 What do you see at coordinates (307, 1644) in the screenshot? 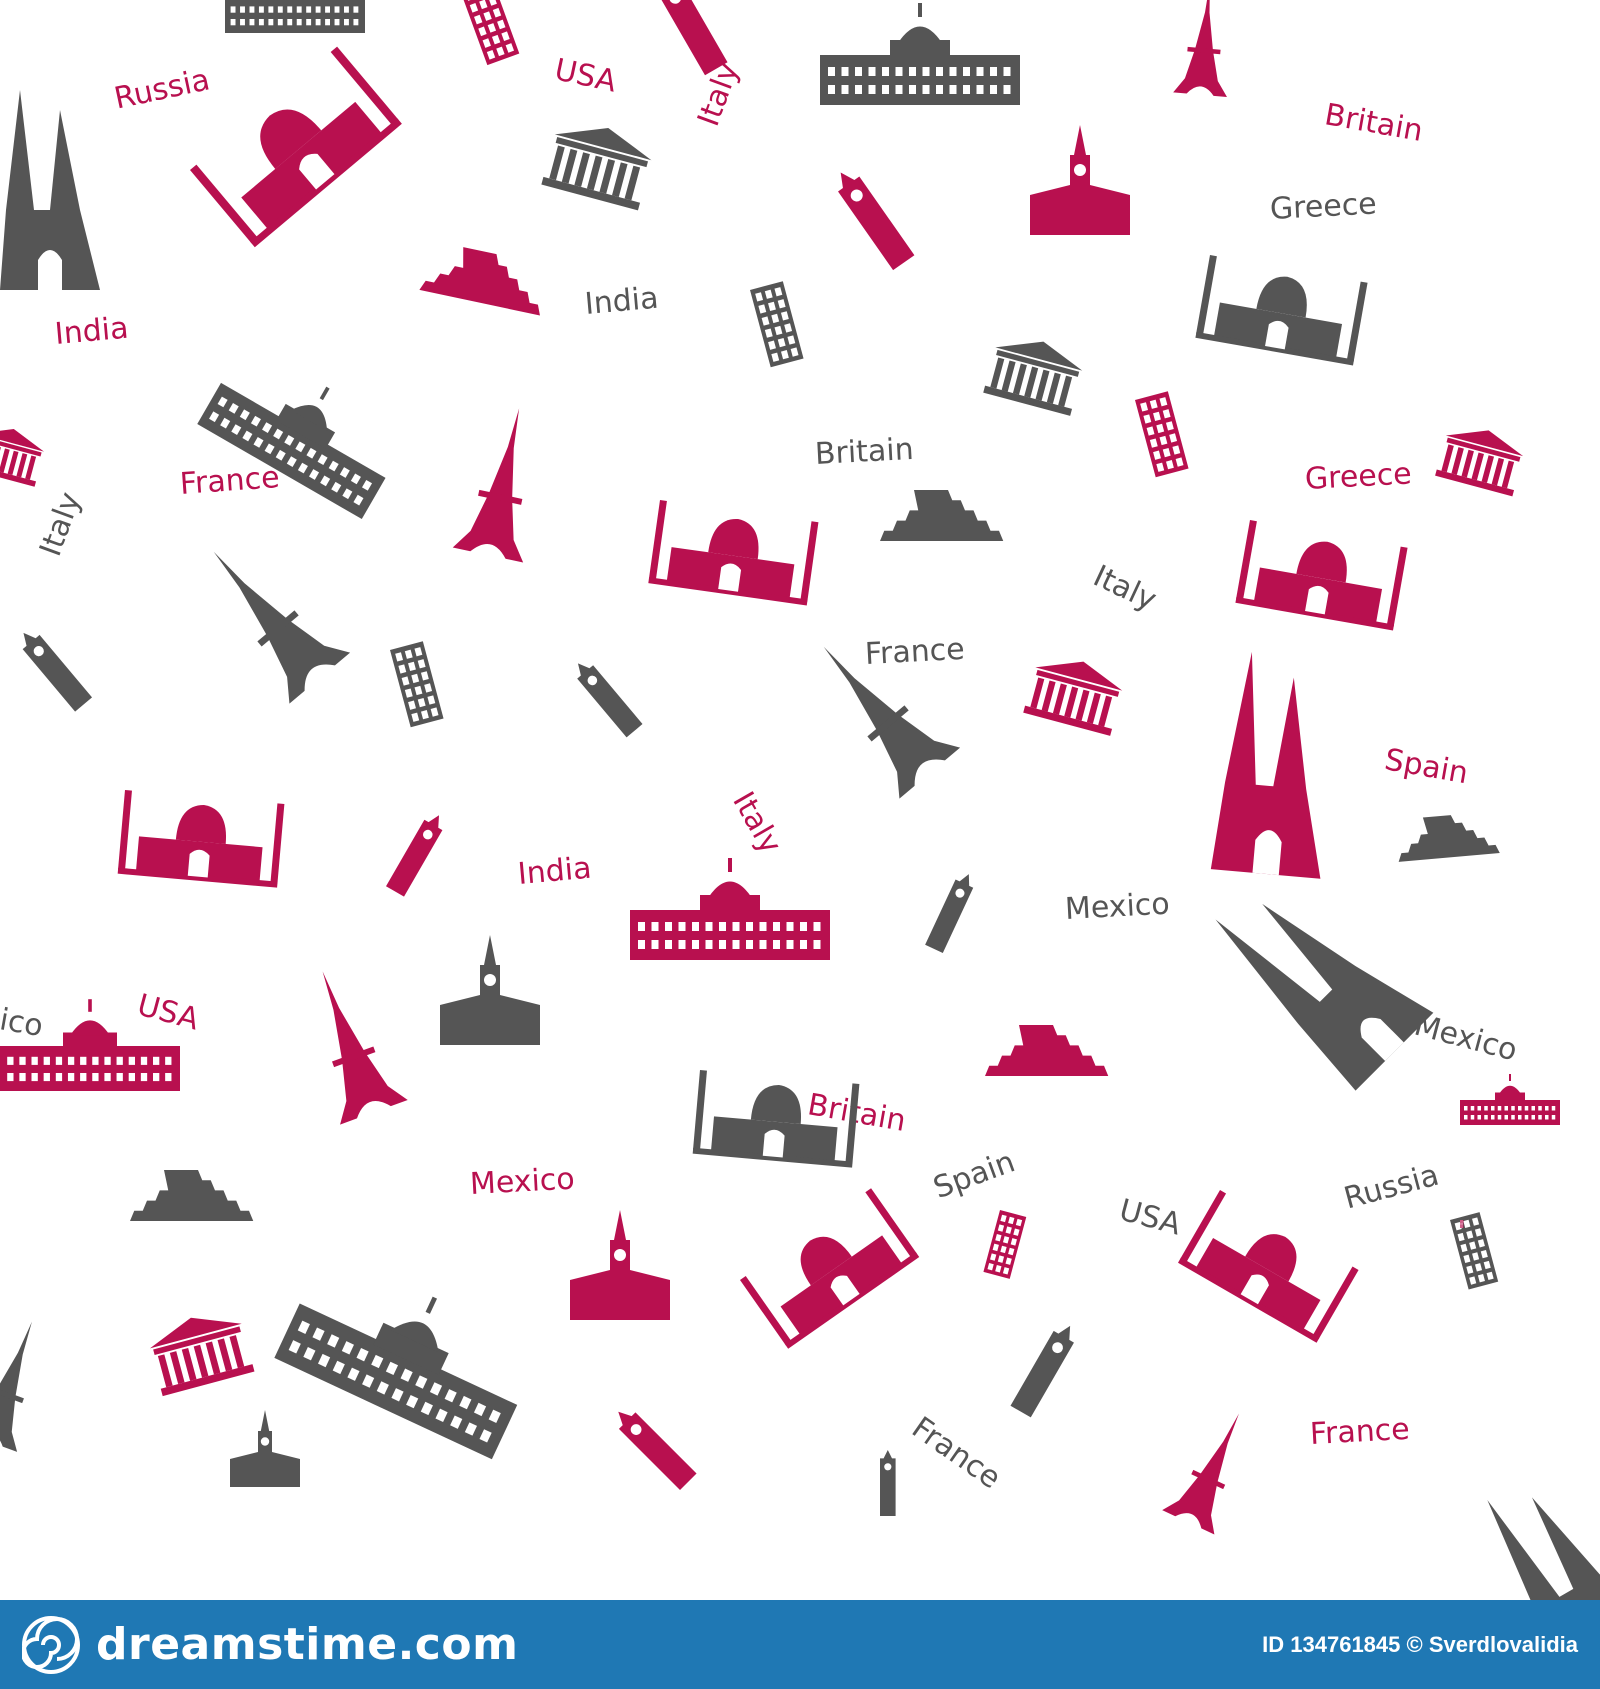
I see `brand-name: dreamstime.com` at bounding box center [307, 1644].